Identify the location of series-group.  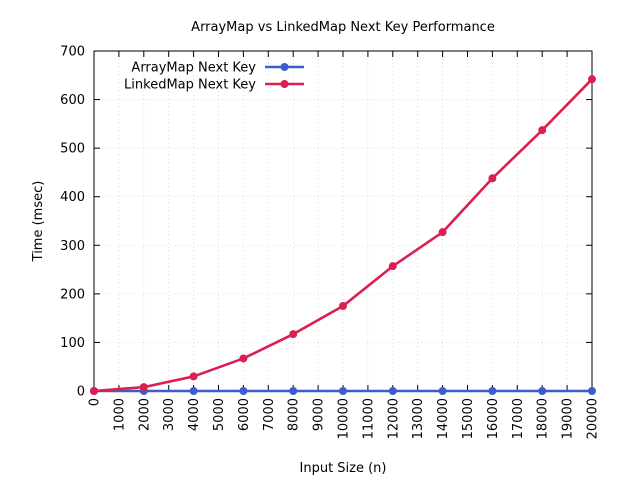
(343, 391).